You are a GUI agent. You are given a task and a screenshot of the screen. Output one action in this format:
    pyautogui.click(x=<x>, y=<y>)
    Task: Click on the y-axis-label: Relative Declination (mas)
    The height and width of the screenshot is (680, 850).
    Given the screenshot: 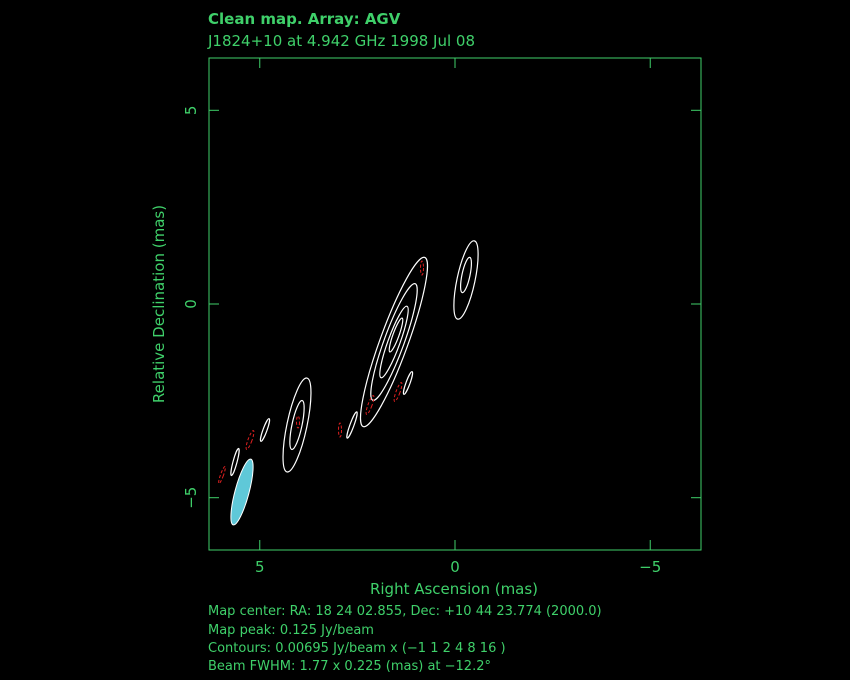 What is the action you would take?
    pyautogui.click(x=159, y=304)
    